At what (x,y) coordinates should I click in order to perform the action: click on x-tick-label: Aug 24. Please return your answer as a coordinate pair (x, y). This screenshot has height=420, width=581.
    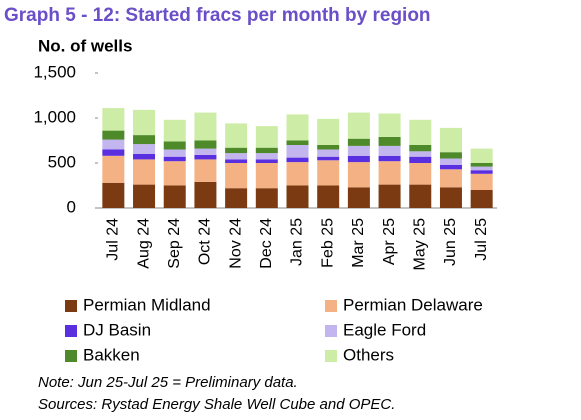
    Looking at the image, I should click on (143, 243).